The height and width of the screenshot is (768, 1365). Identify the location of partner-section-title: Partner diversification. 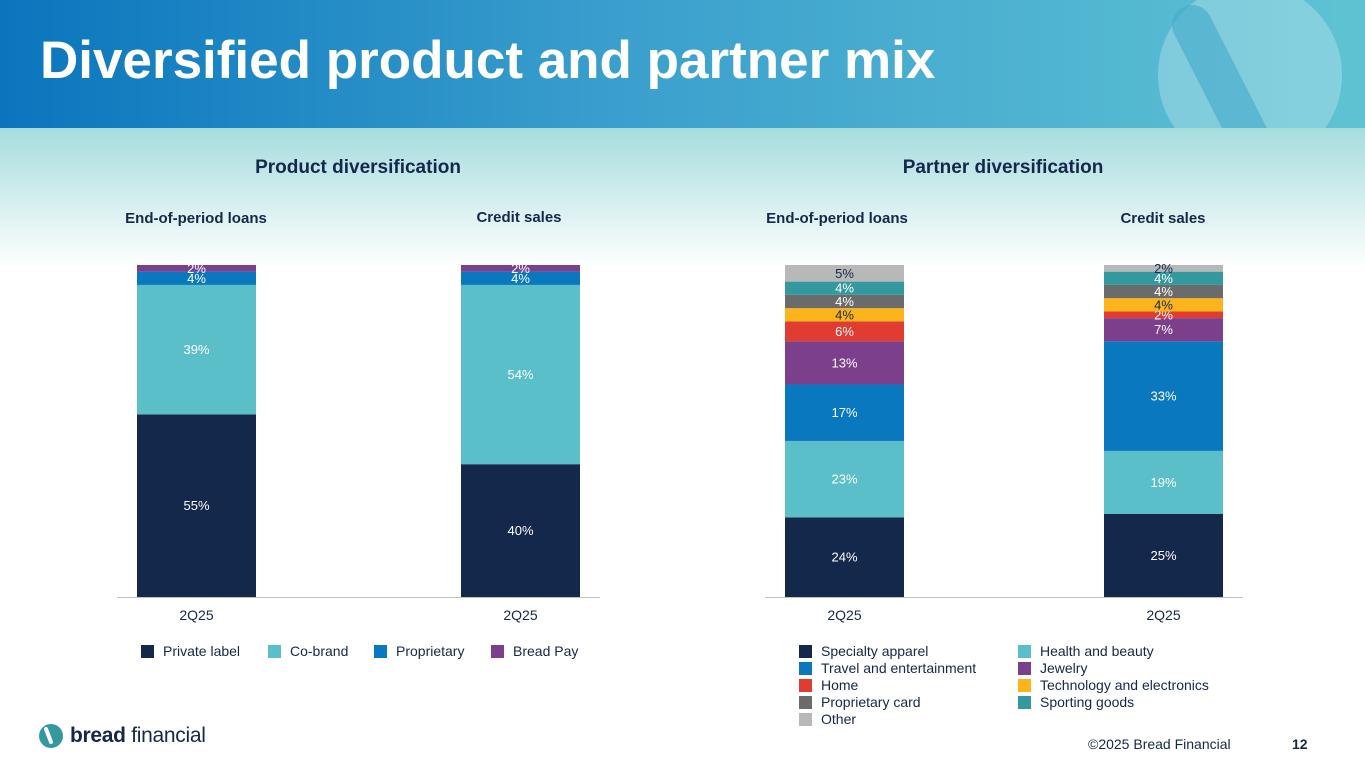
(1003, 167).